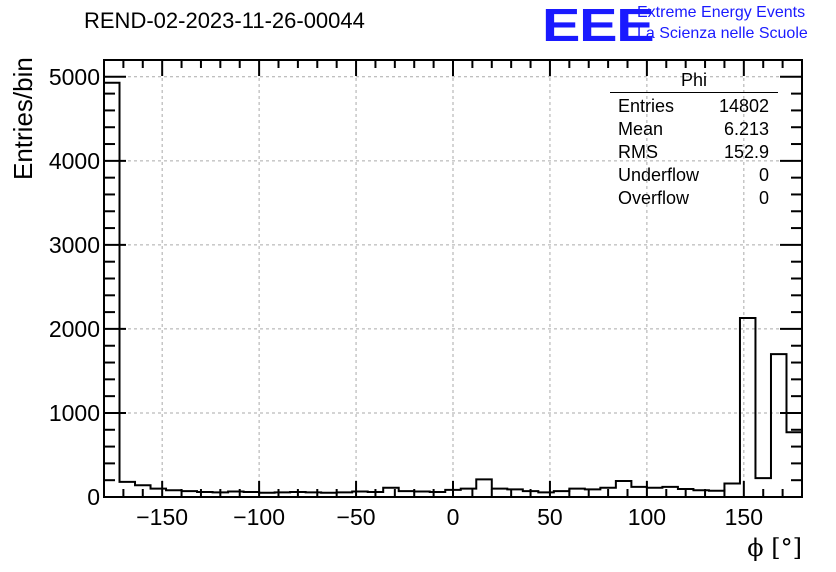 This screenshot has height=572, width=836. I want to click on x-tick-label: −150, so click(162, 517).